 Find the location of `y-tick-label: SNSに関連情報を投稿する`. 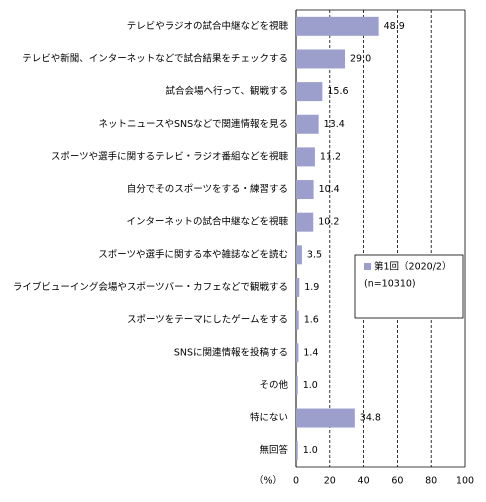

y-tick-label: SNSに関連情報を投稿する is located at coordinates (231, 352).